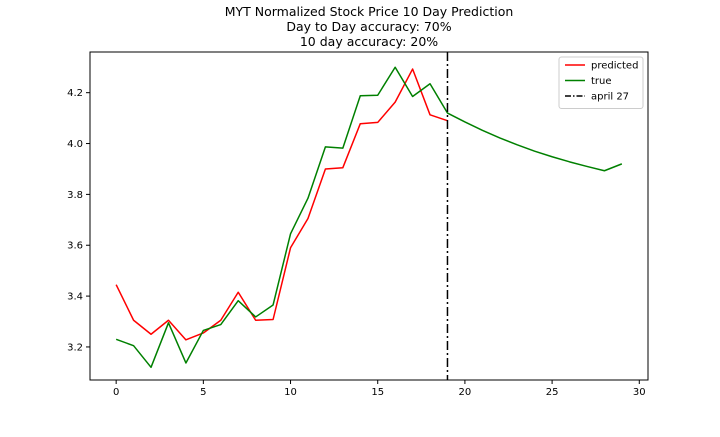 The image size is (720, 437). Describe the element at coordinates (75, 195) in the screenshot. I see `y-tick-label: 3.8` at that location.